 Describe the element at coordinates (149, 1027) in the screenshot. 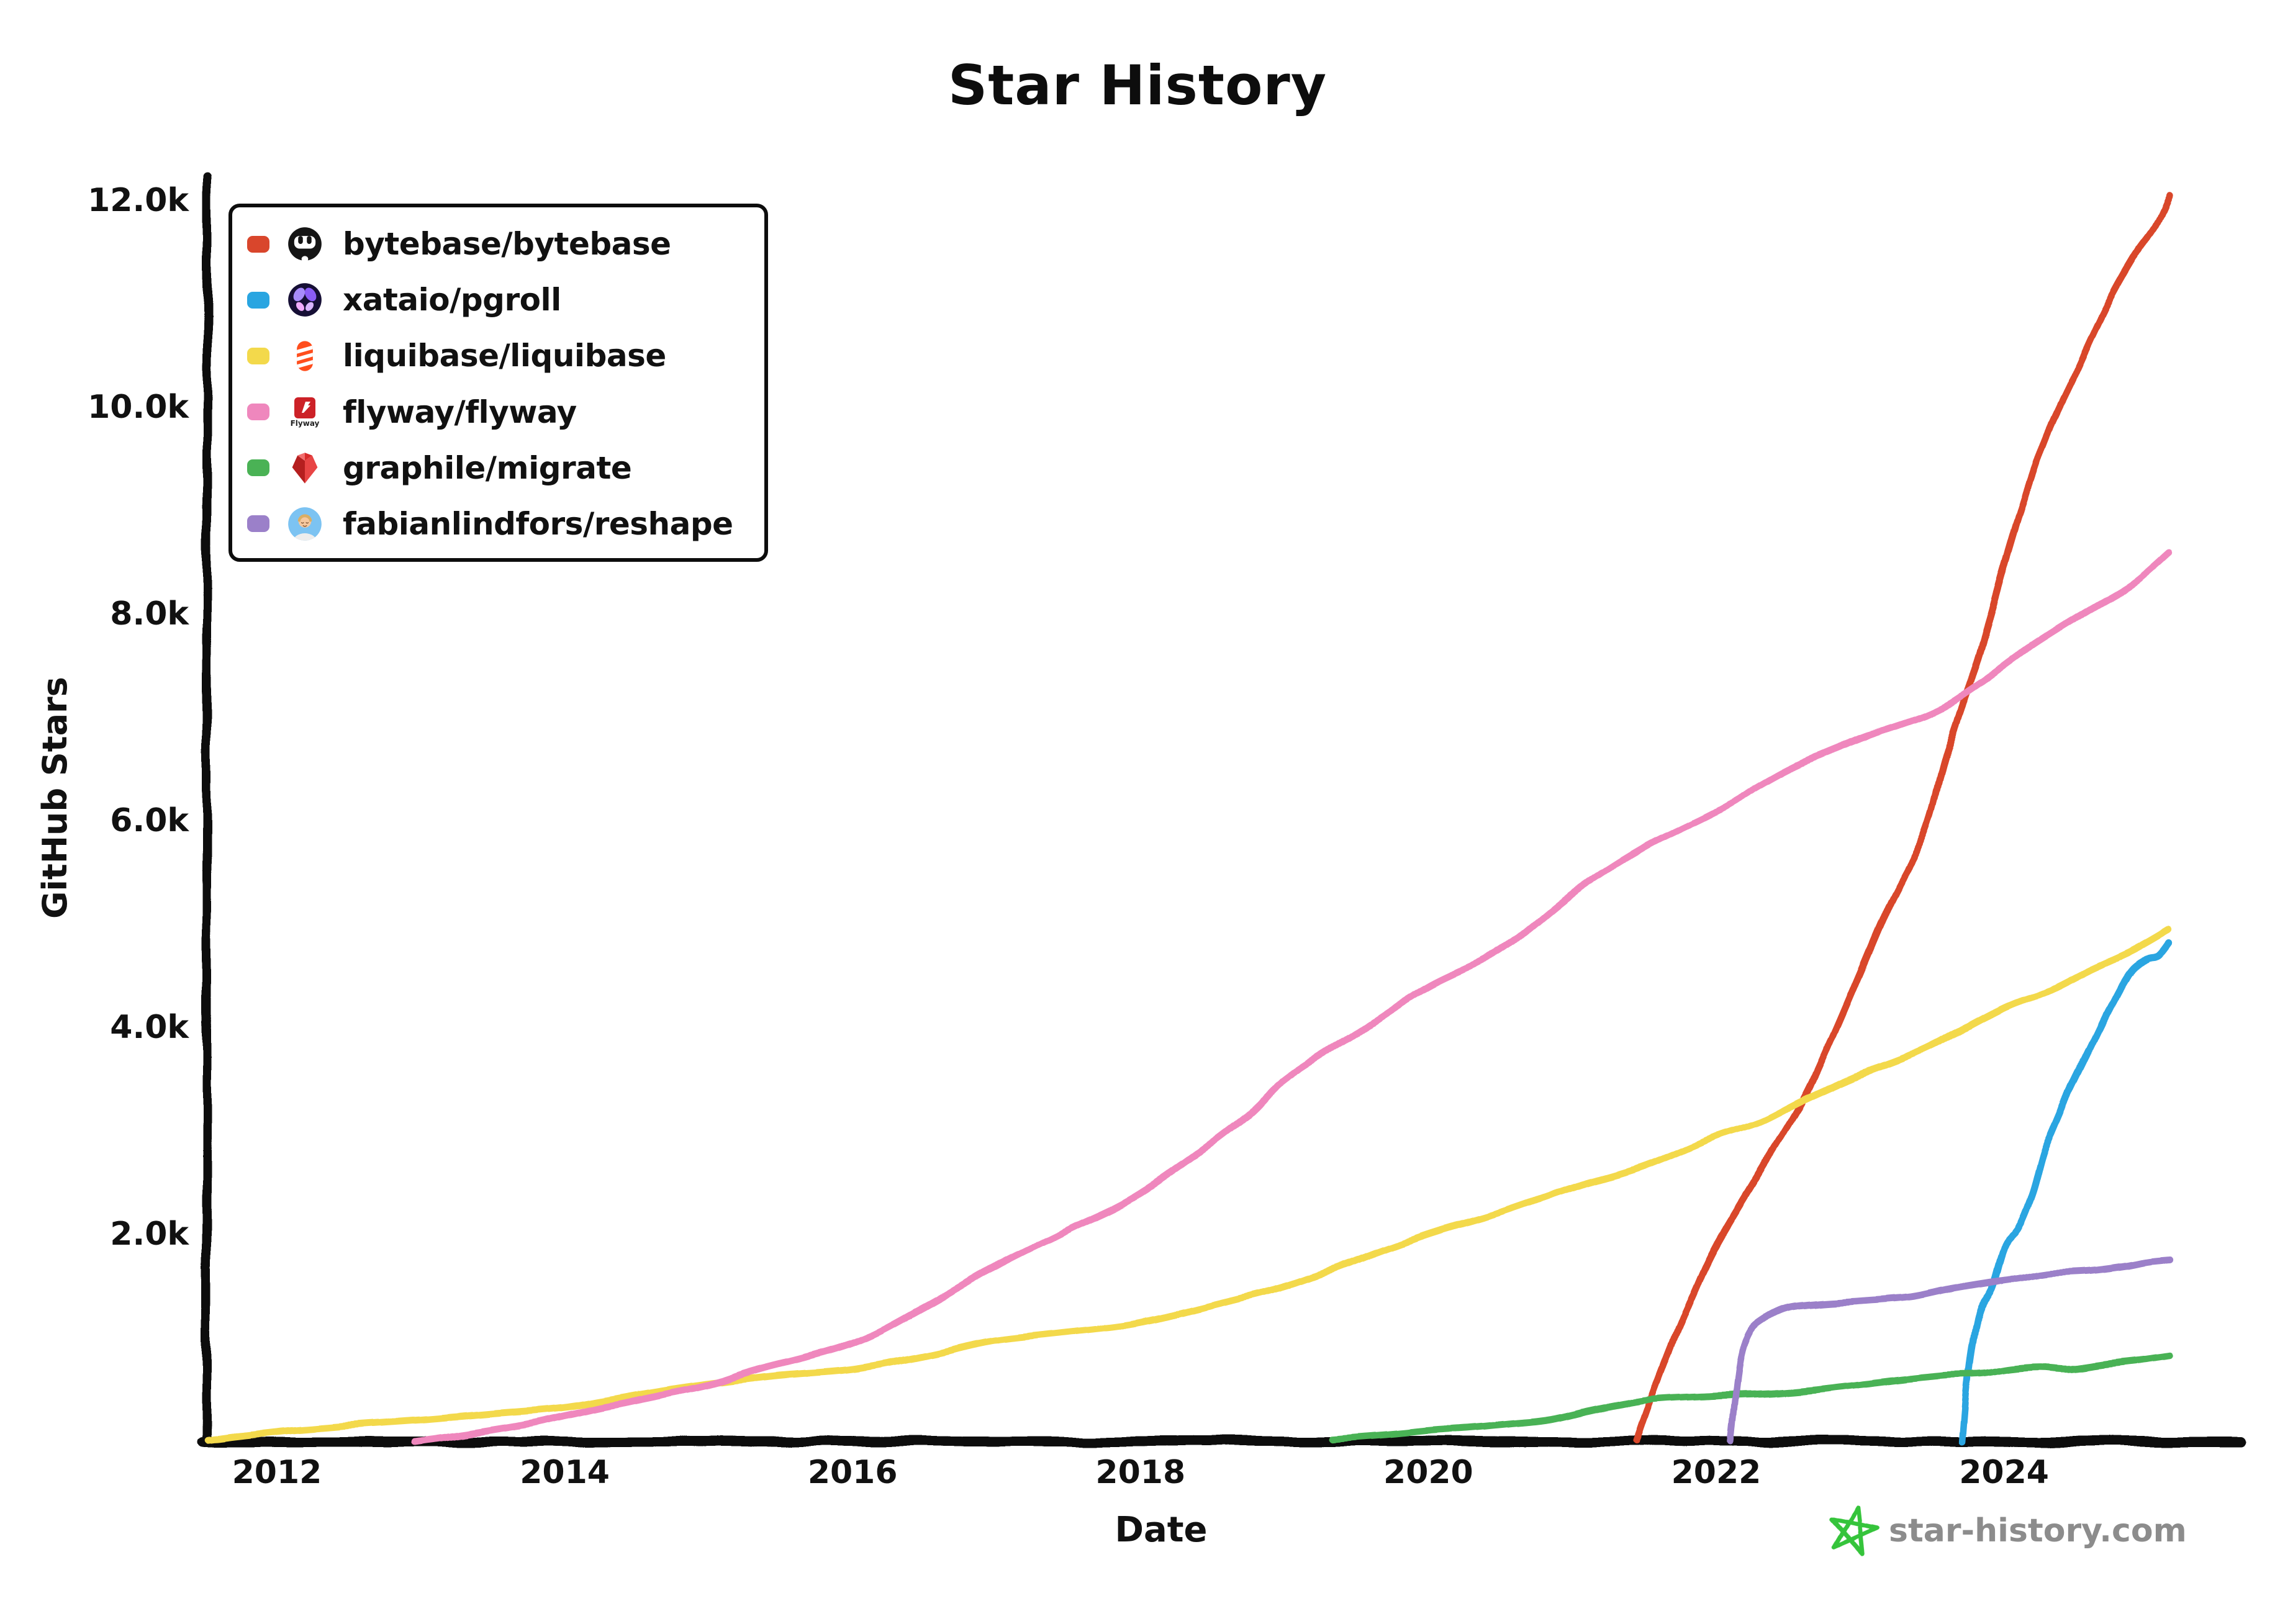

I see `y-tick-label: 4.0k` at that location.